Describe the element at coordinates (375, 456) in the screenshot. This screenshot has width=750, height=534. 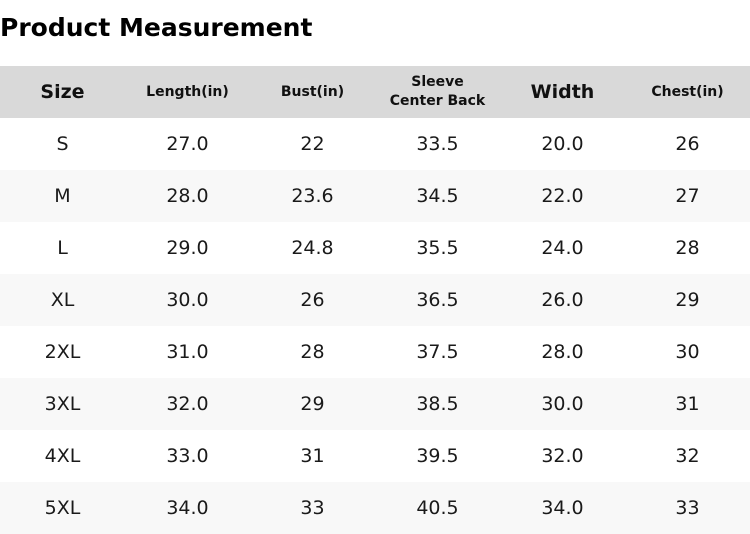
I see `table-row: 4XL 33.0 31 39.5 32.0 32` at that location.